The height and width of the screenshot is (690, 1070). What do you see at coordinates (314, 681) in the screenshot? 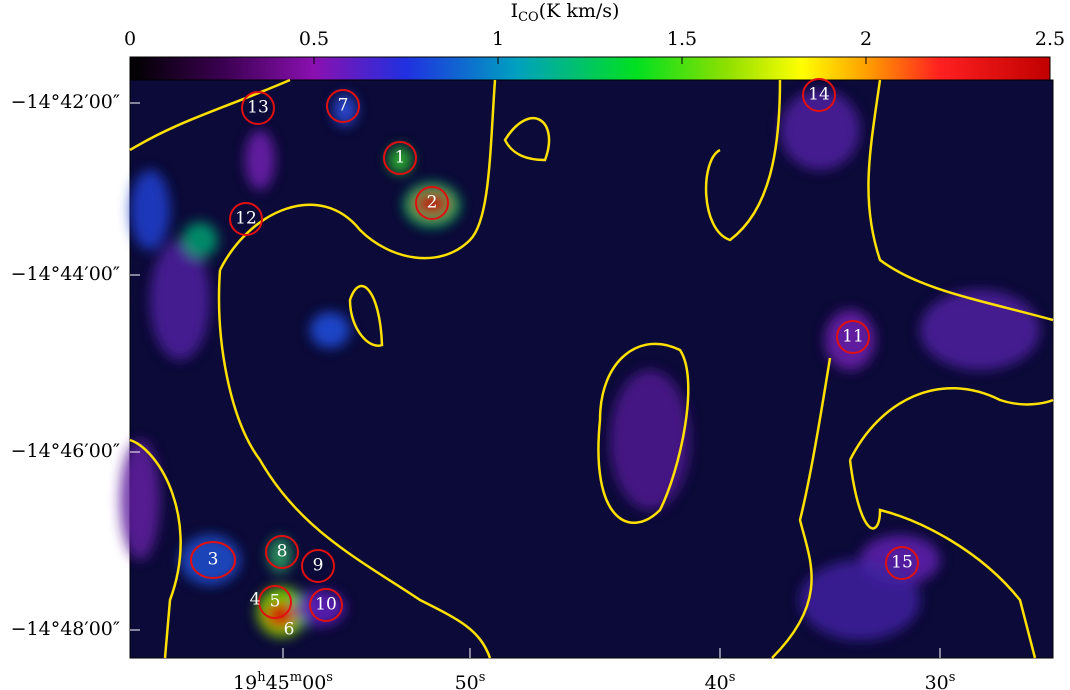
I see `label-part: 00` at bounding box center [314, 681].